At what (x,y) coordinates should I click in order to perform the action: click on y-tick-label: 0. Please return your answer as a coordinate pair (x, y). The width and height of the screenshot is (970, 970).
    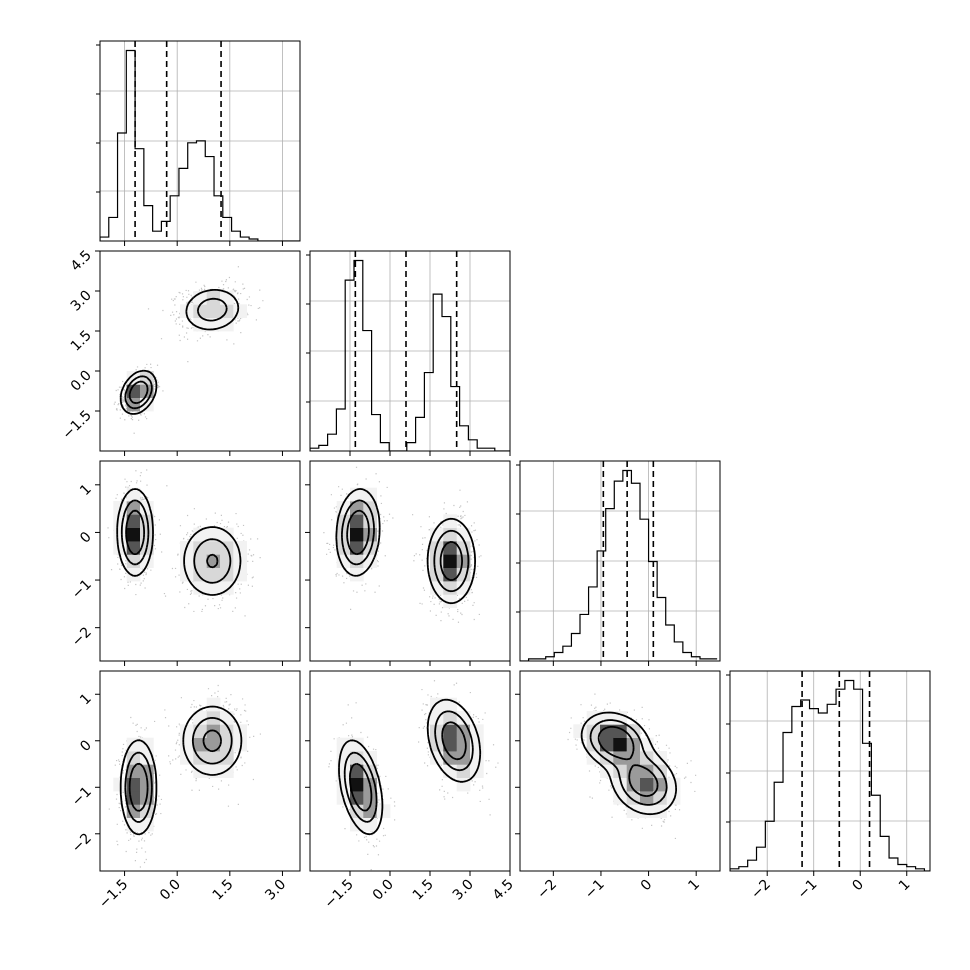
    Looking at the image, I should click on (86, 746).